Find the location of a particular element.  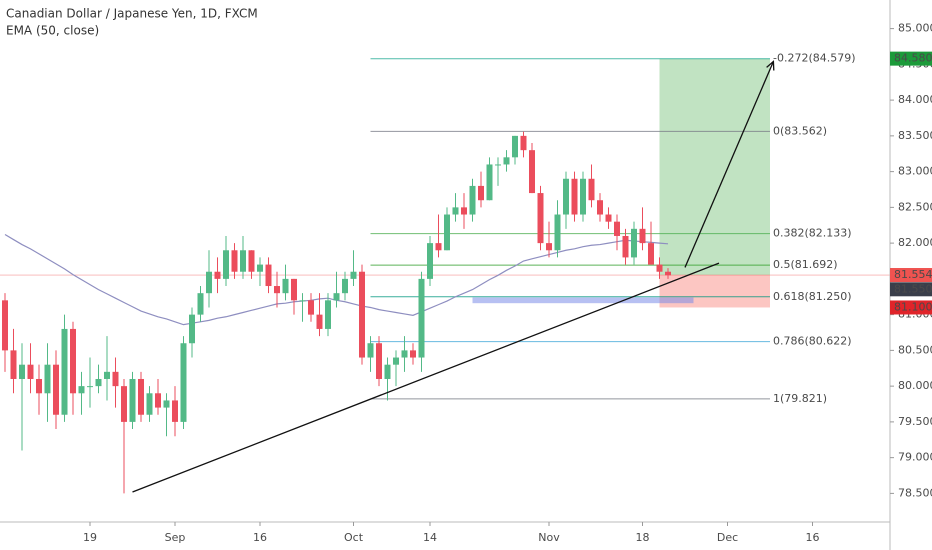

y-tick-label: 84.000 is located at coordinates (915, 99).